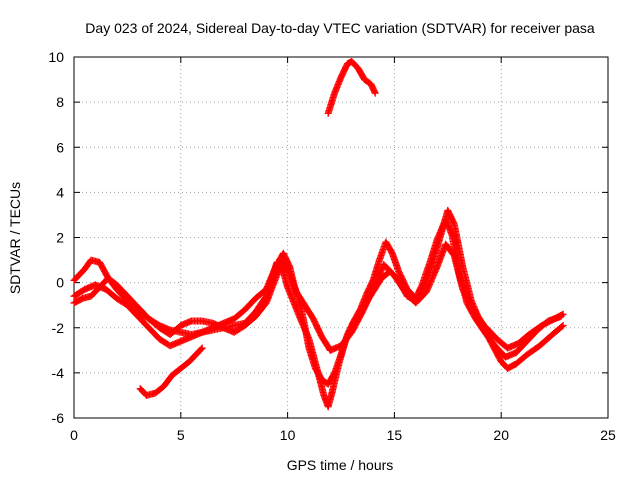 The width and height of the screenshot is (640, 480). I want to click on x-tick-labels: 0 5 10 15 20 25, so click(343, 435).